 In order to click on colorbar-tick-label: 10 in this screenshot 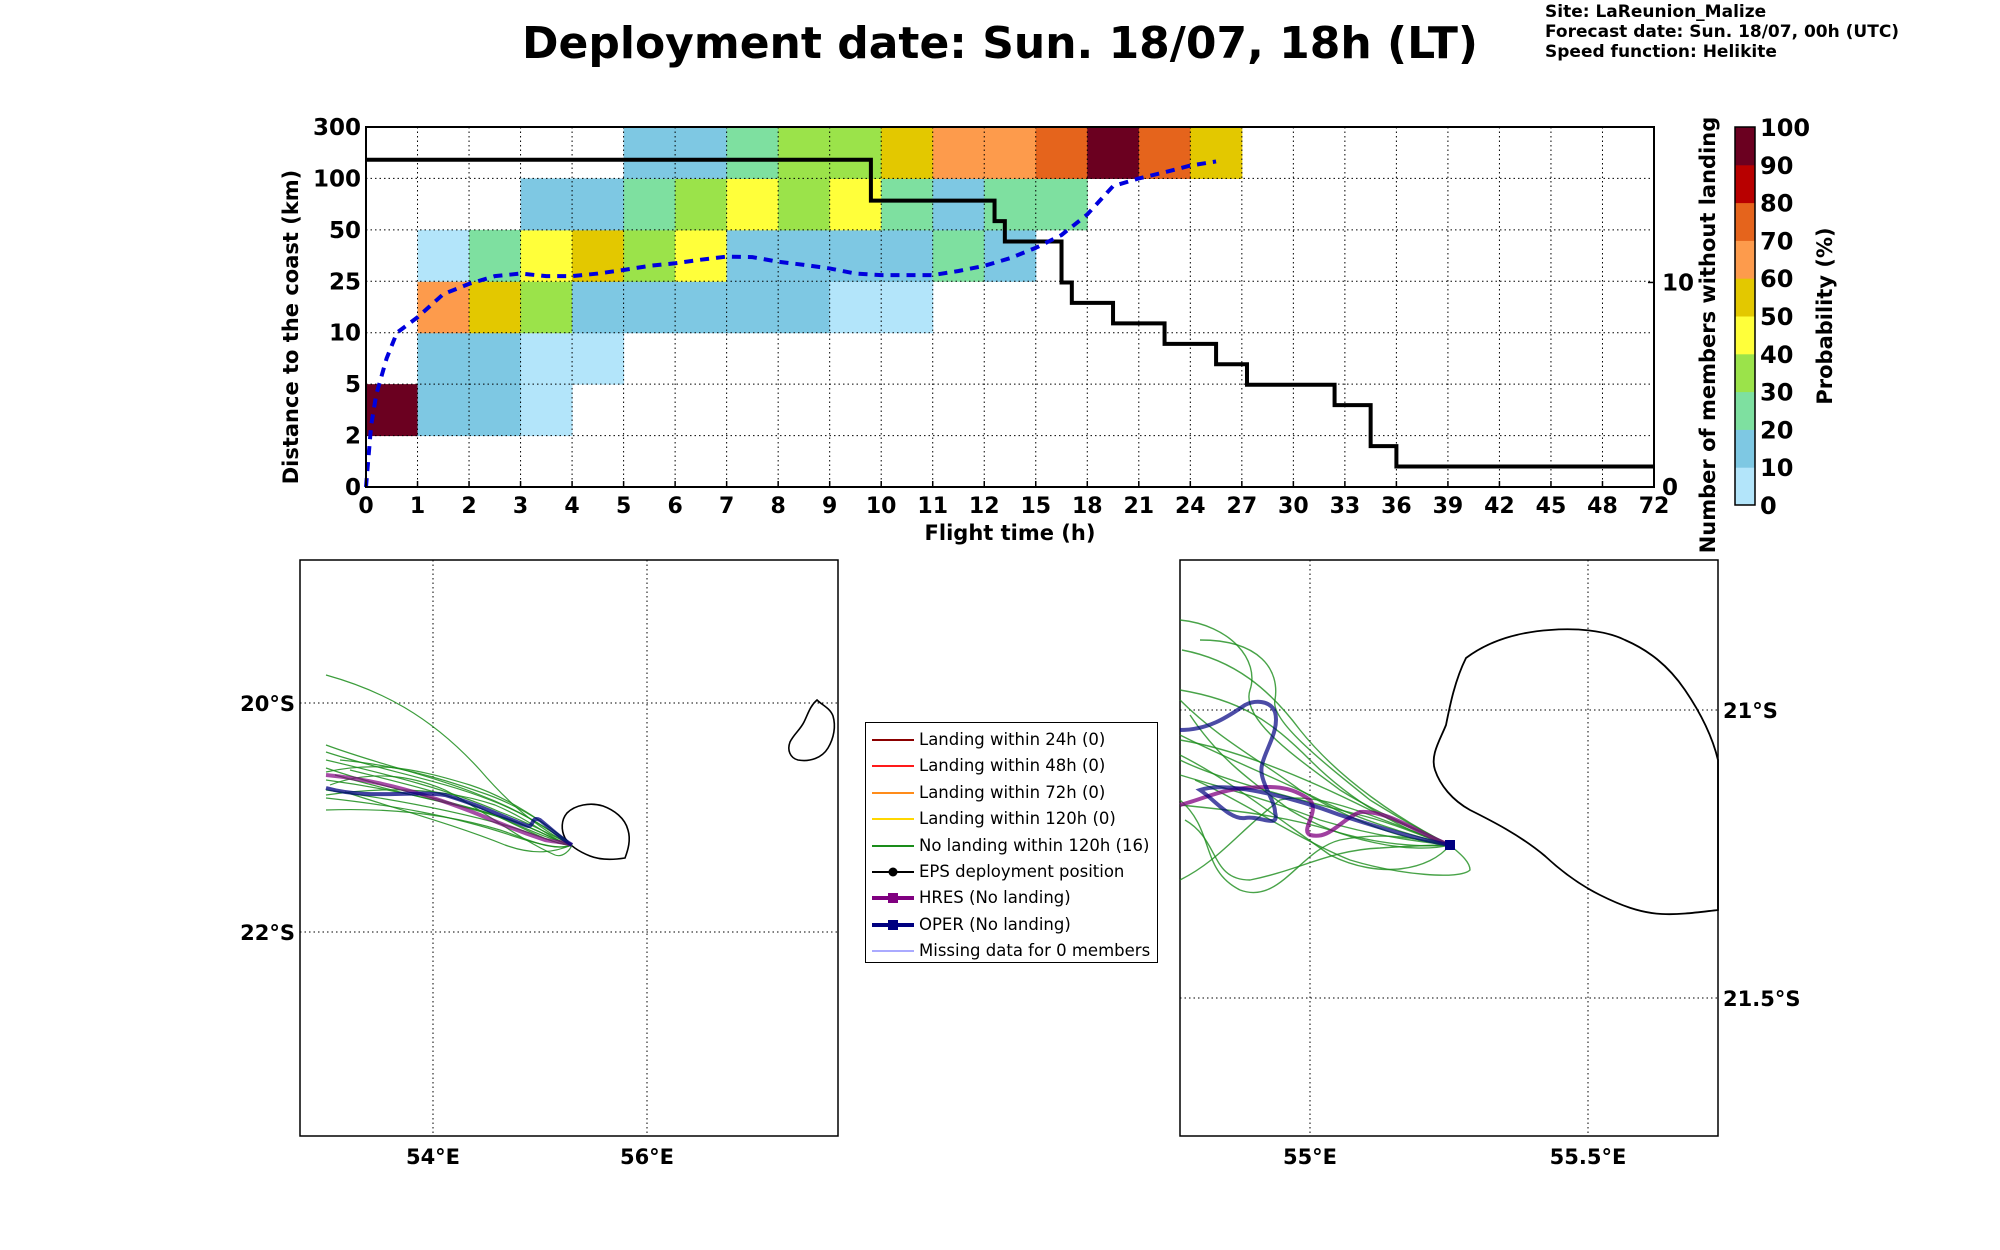, I will do `click(1776, 468)`.